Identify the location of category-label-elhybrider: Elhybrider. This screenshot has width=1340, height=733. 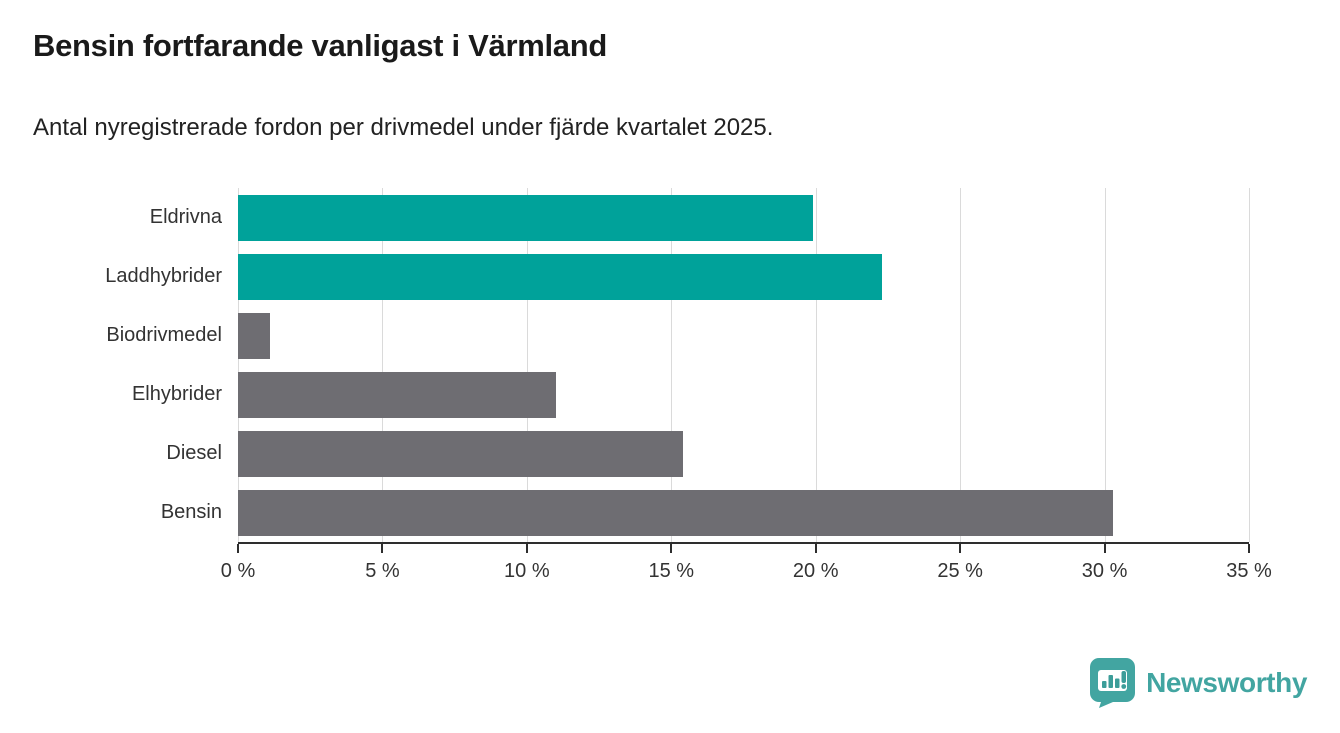
(176, 394).